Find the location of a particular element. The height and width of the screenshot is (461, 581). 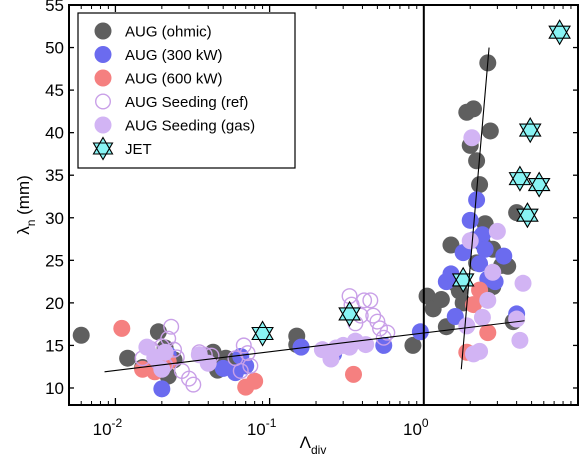

legend-label: AUG Seeding (ref) is located at coordinates (186, 102).